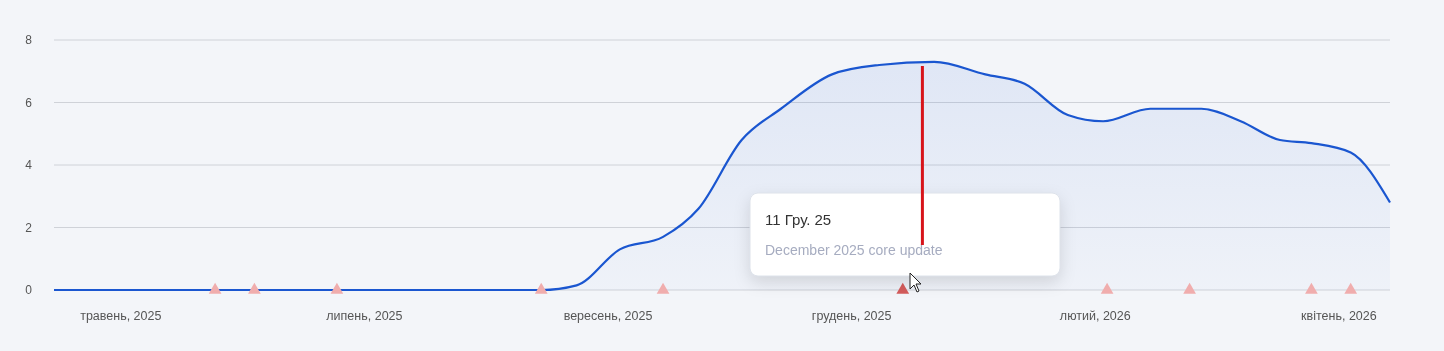 The width and height of the screenshot is (1444, 351). I want to click on annotation: December 2025 core update, so click(854, 250).